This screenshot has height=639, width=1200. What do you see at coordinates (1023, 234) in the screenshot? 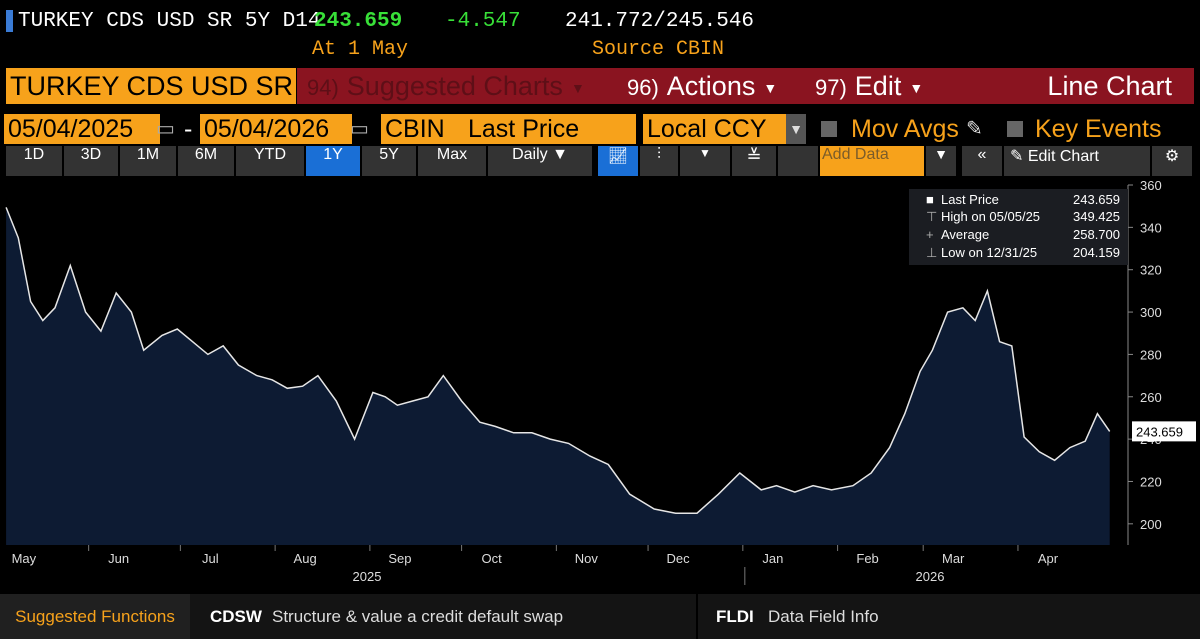
I see `legend-average: + Average 258.700` at bounding box center [1023, 234].